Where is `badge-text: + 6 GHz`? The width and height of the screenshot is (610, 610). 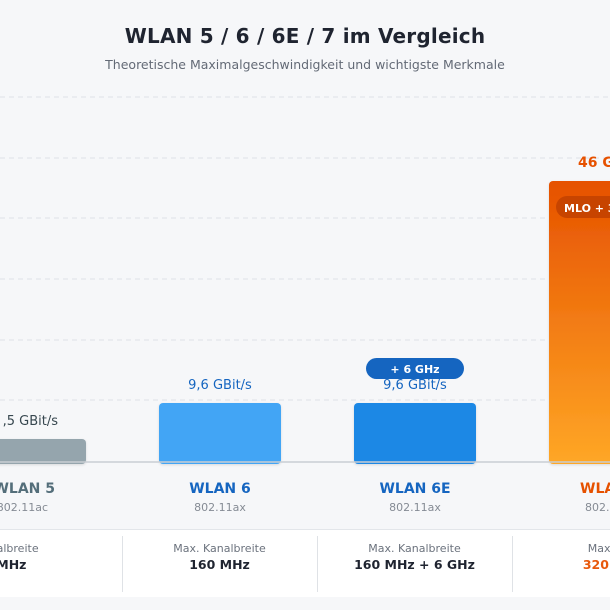
badge-text: + 6 GHz is located at coordinates (414, 369).